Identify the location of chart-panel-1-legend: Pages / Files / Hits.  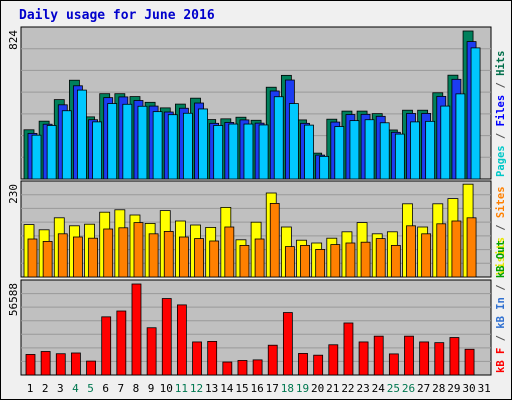
(501, 114).